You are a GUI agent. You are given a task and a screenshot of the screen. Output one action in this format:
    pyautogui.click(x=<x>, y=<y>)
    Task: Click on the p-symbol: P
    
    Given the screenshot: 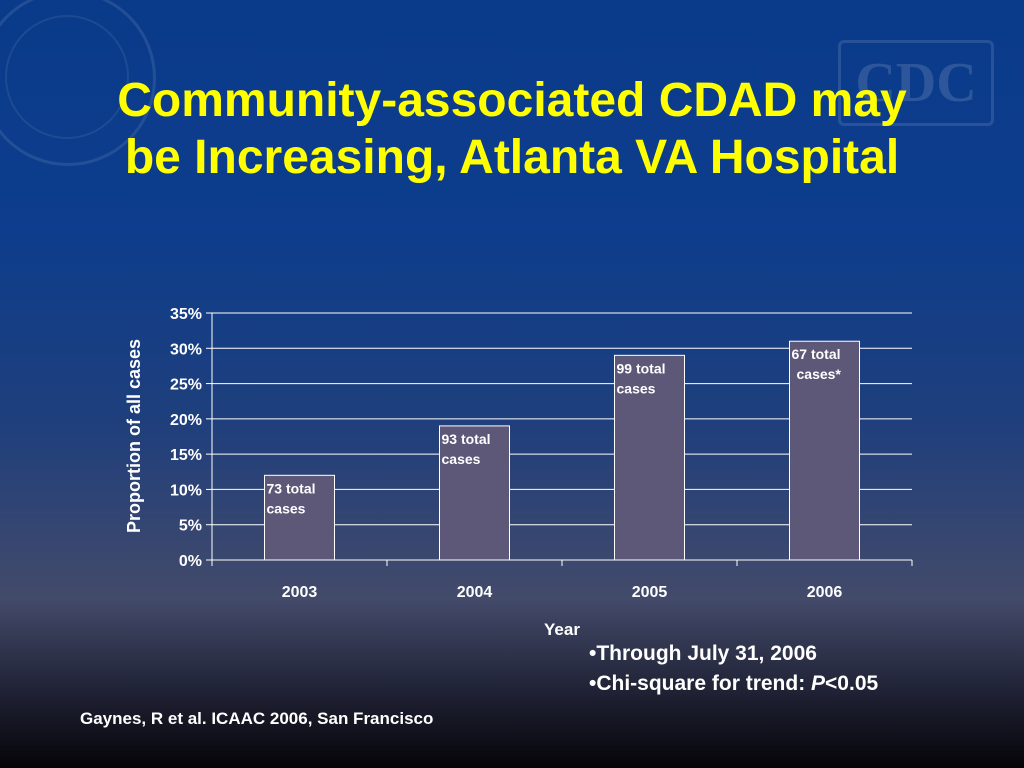 What is the action you would take?
    pyautogui.click(x=818, y=683)
    